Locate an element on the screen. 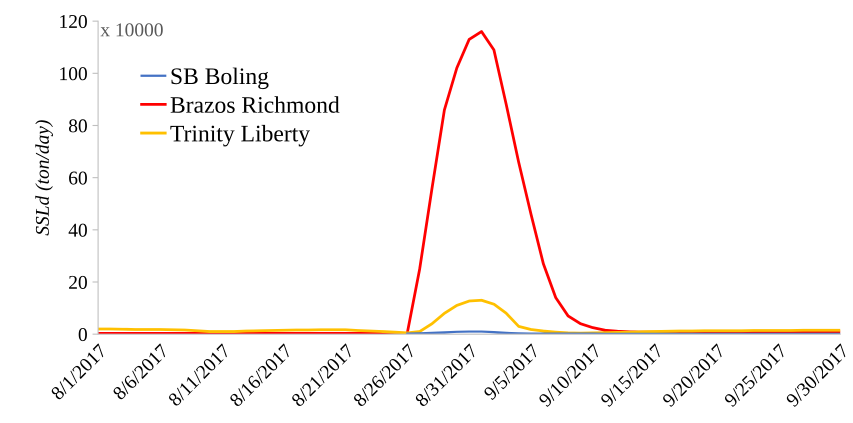 This screenshot has width=853, height=423. legend-label: SB Boling is located at coordinates (220, 79).